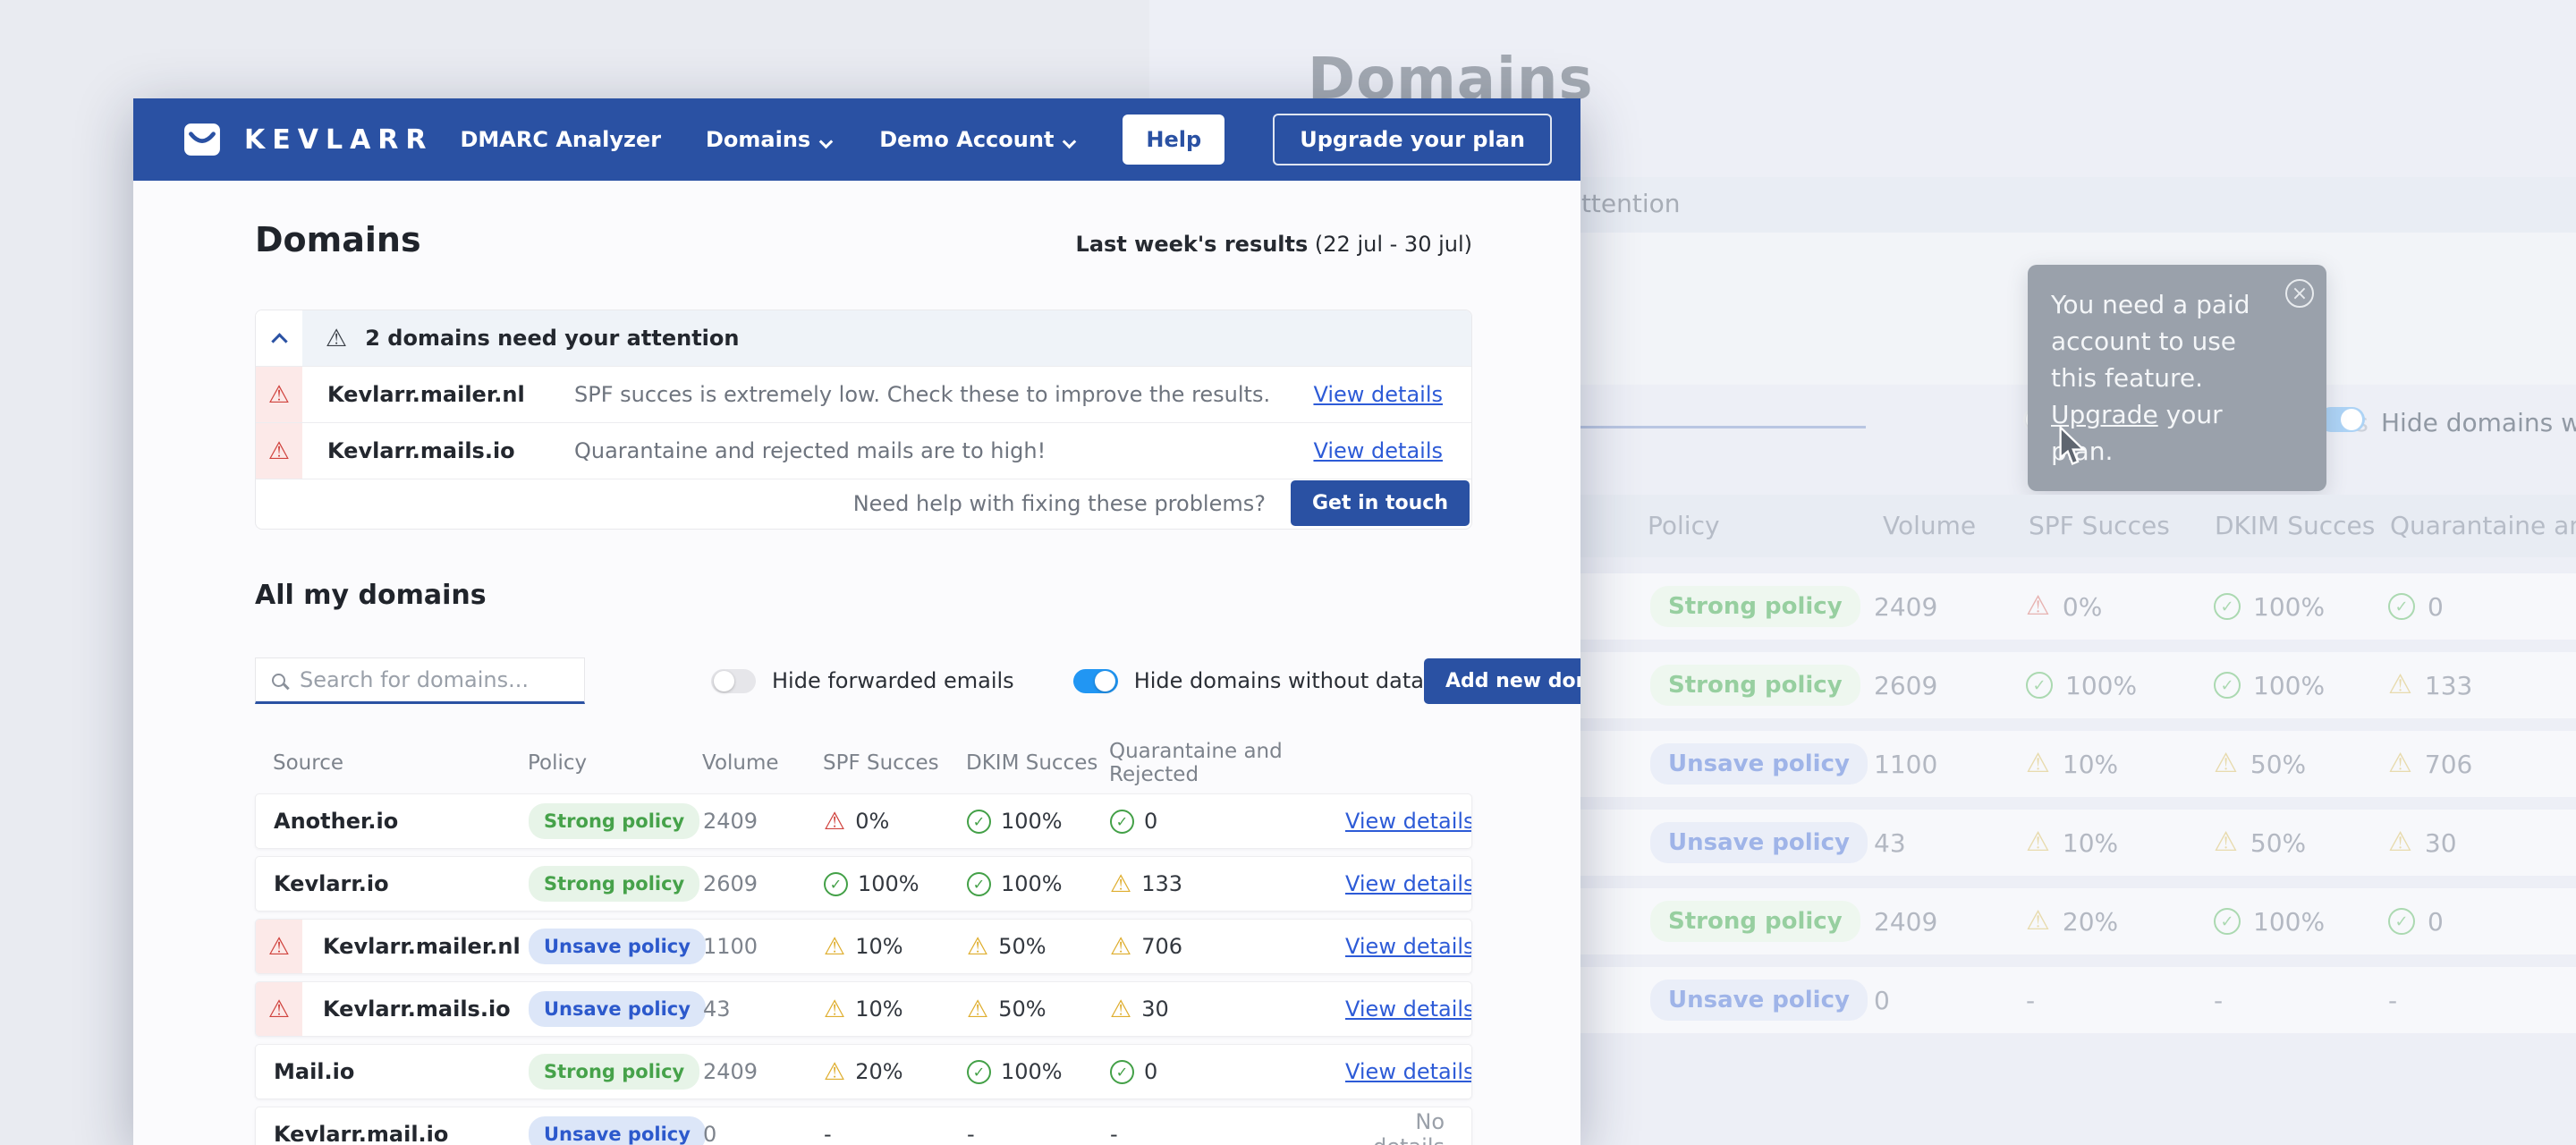  What do you see at coordinates (279, 341) in the screenshot?
I see `chevron-up-icon` at bounding box center [279, 341].